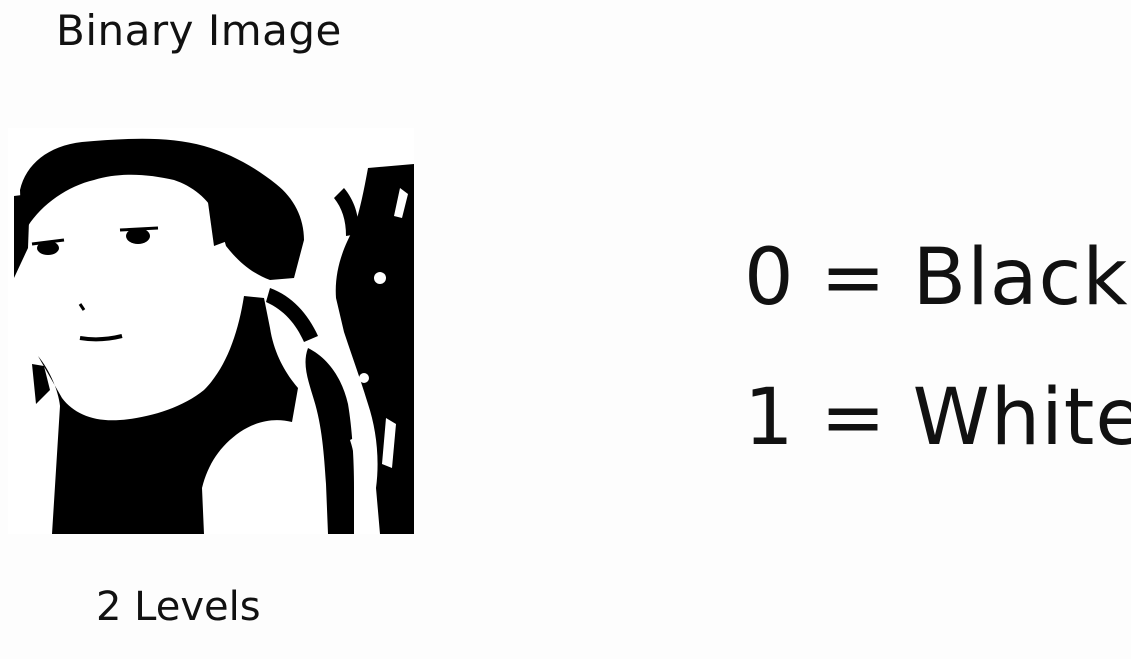 Image resolution: width=1131 pixels, height=659 pixels. I want to click on binary-value-legend: 0 = Black 1 = White, so click(937, 348).